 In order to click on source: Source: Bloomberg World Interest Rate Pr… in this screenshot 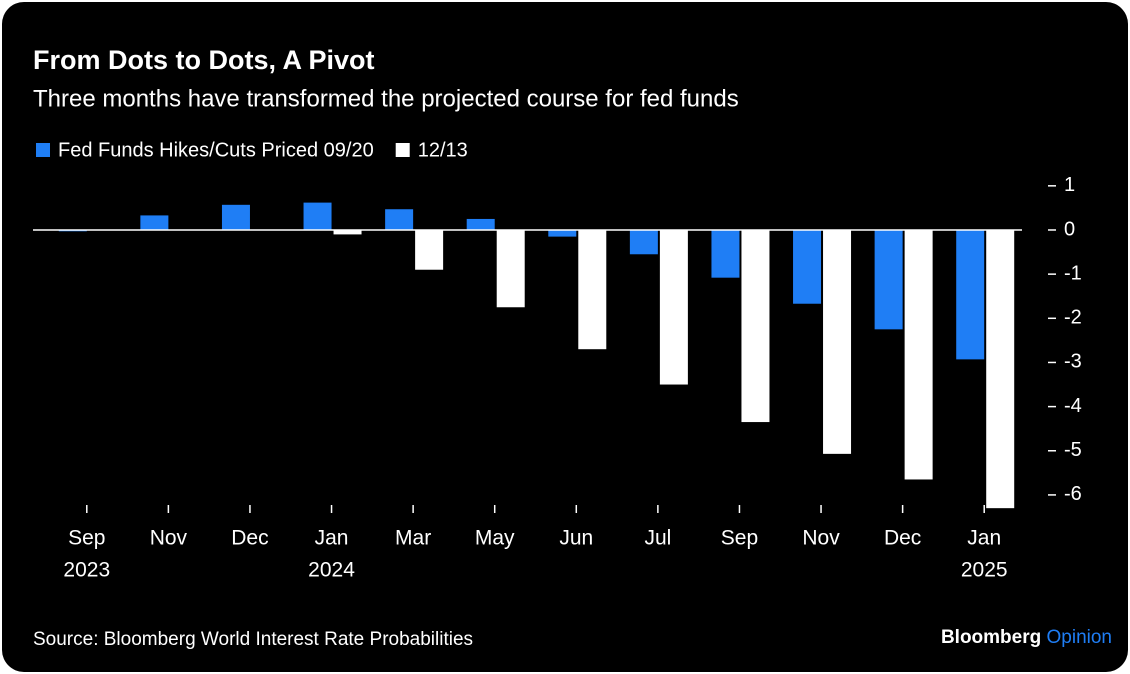, I will do `click(253, 639)`.